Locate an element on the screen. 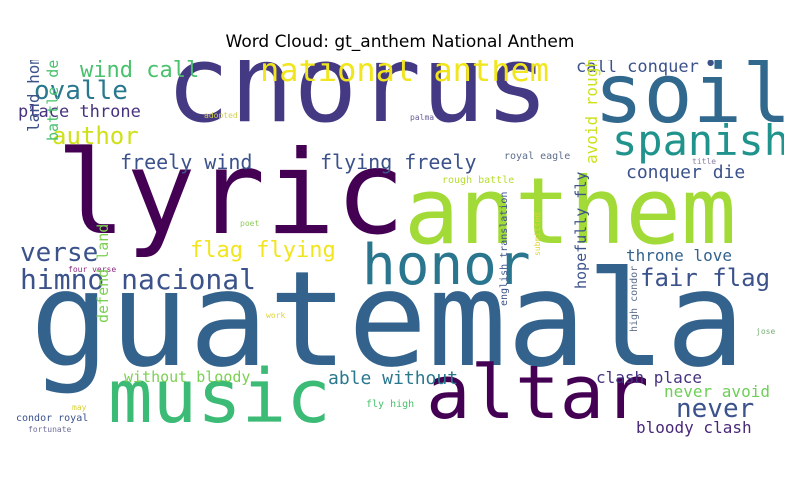 The image size is (800, 500). word-chorus: chorus is located at coordinates (357, 103).